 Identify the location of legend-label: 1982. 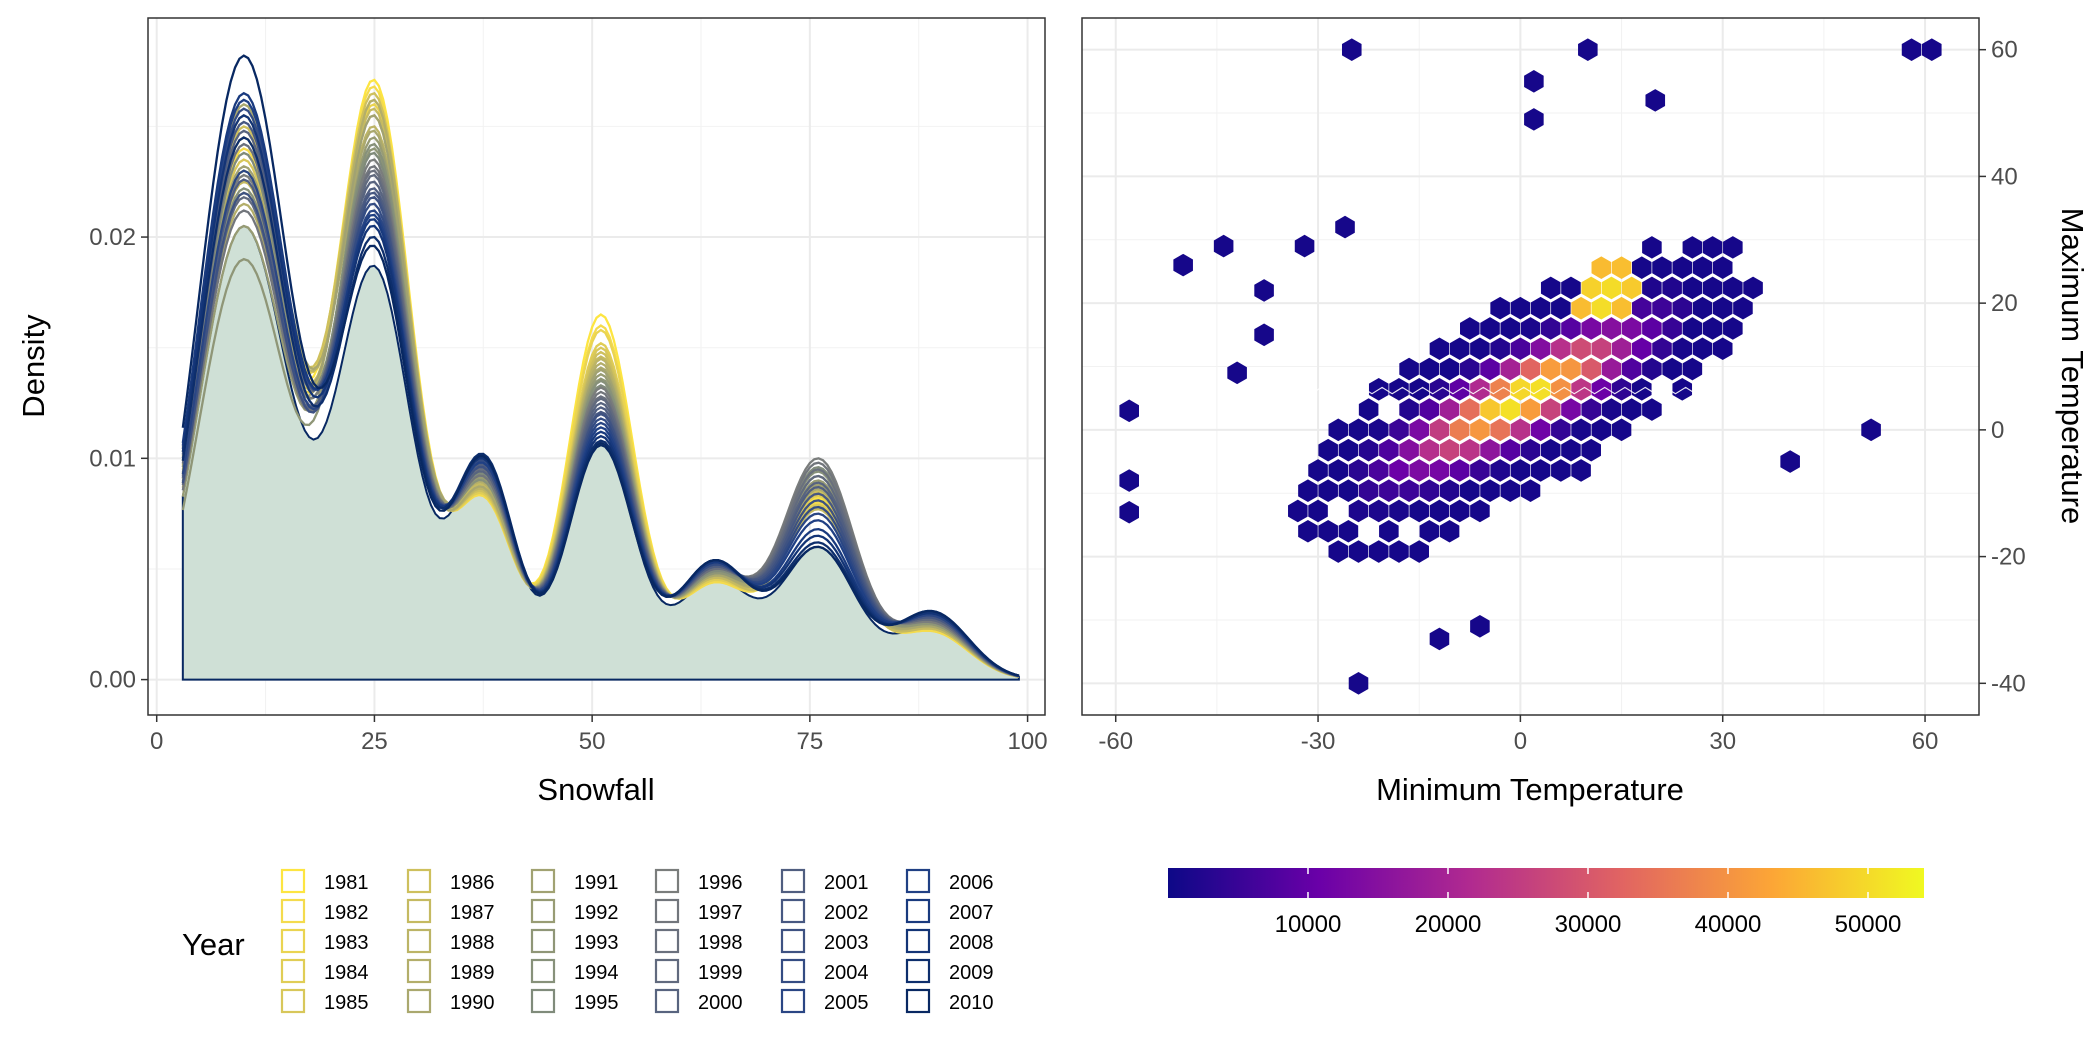
(346, 913).